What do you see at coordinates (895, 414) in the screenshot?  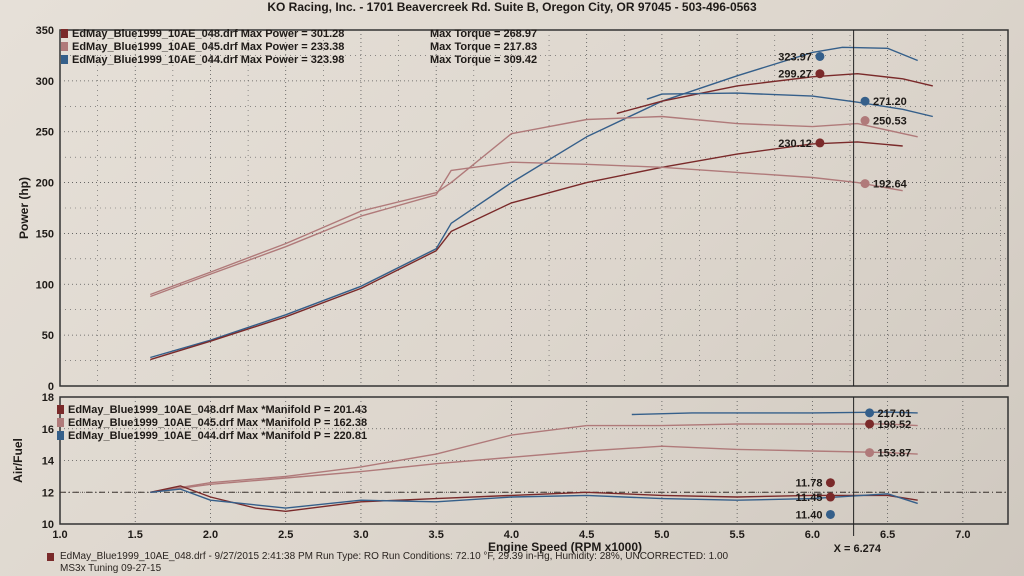 I see `airfuel-cursor-value: 217.01` at bounding box center [895, 414].